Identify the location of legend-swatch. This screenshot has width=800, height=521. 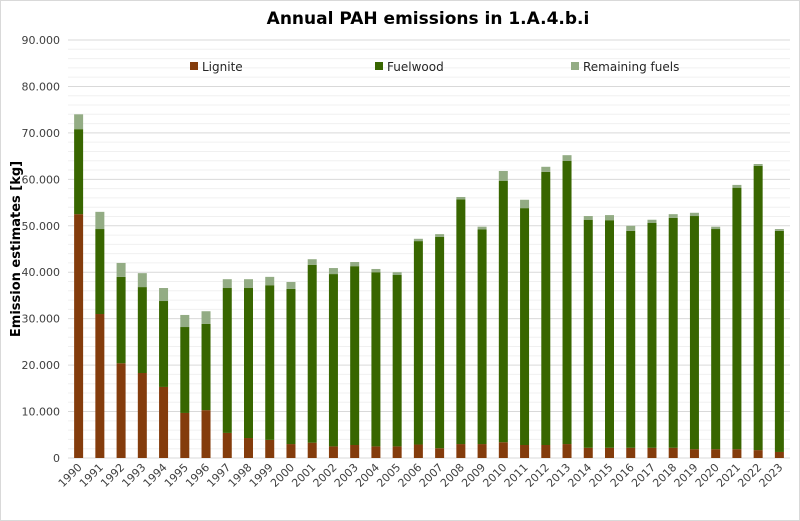
(194, 66).